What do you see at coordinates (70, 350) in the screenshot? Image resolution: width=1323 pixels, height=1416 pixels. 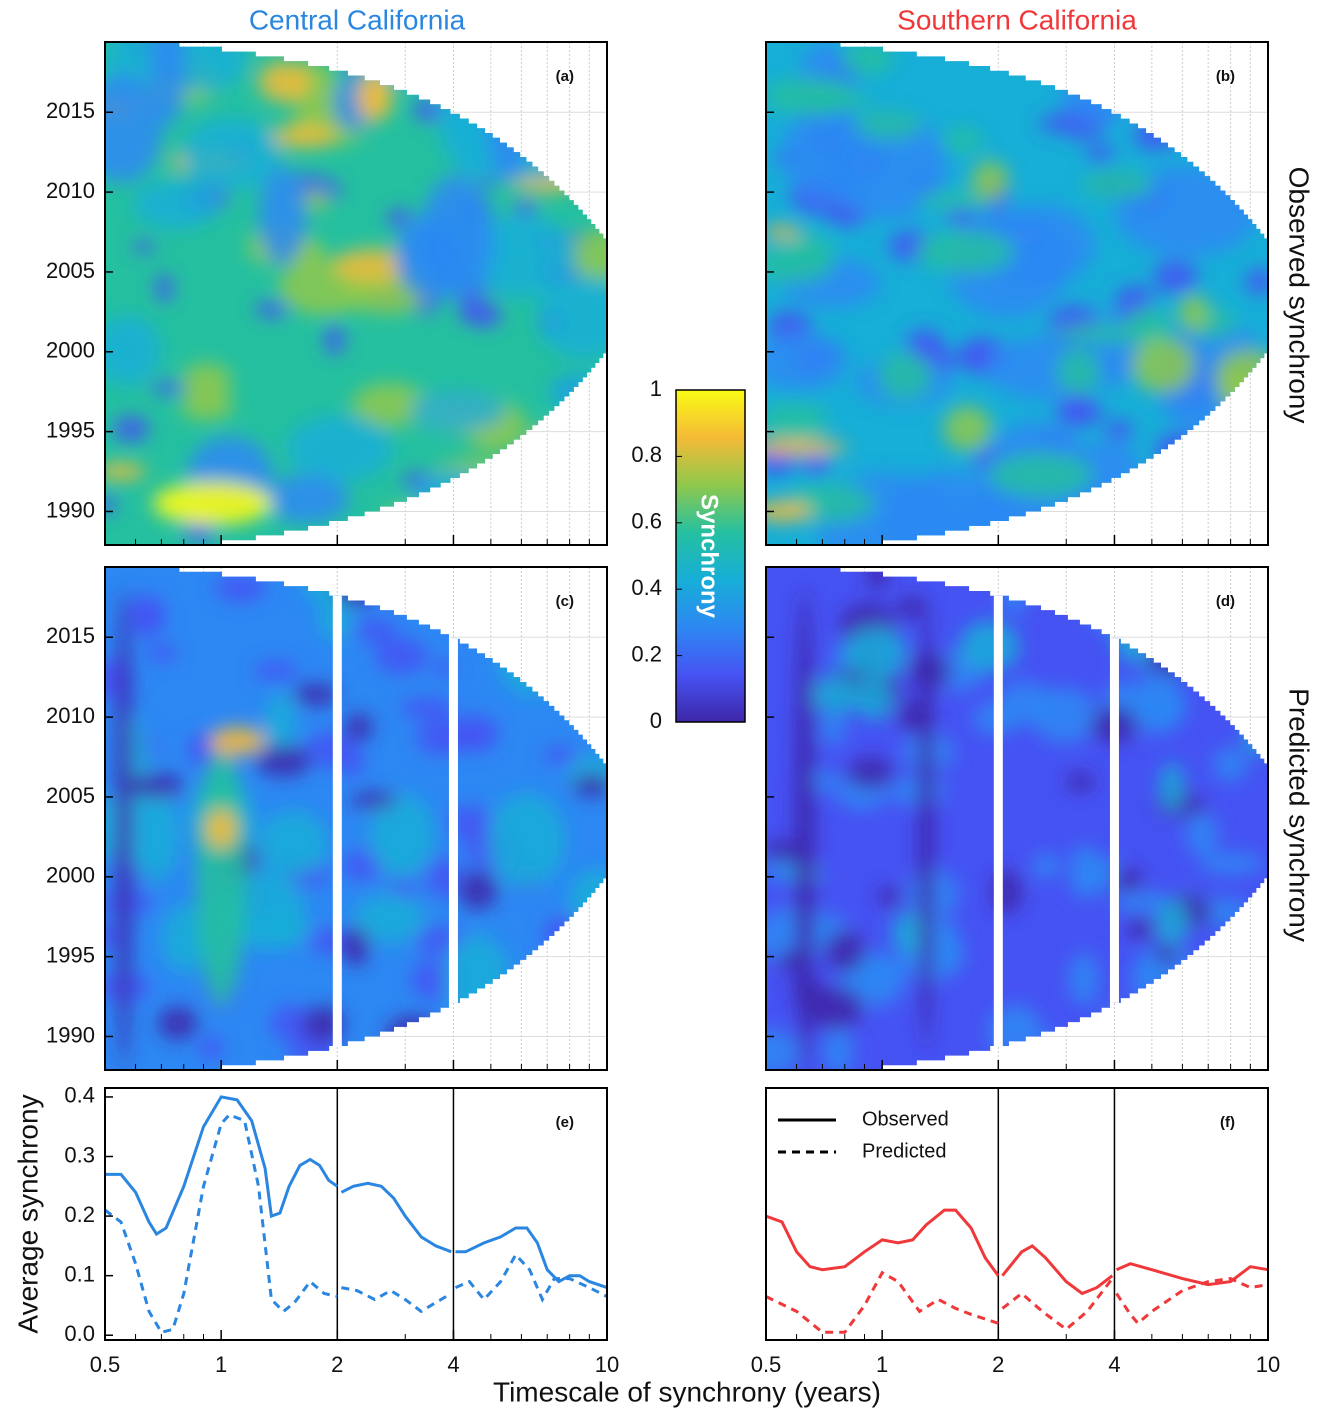 I see `y-tick-label: 2000` at bounding box center [70, 350].